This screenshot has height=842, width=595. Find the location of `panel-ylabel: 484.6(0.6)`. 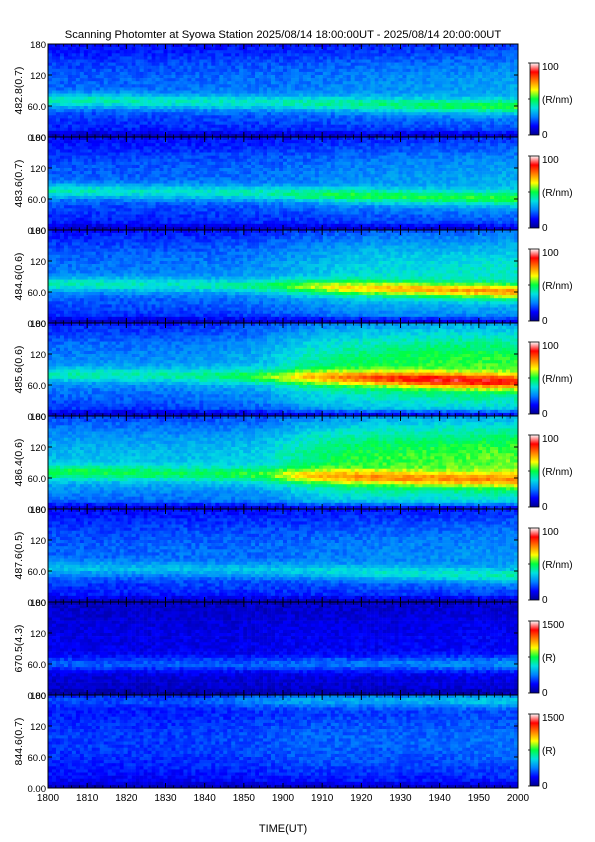

panel-ylabel: 484.6(0.6) is located at coordinates (19, 277).